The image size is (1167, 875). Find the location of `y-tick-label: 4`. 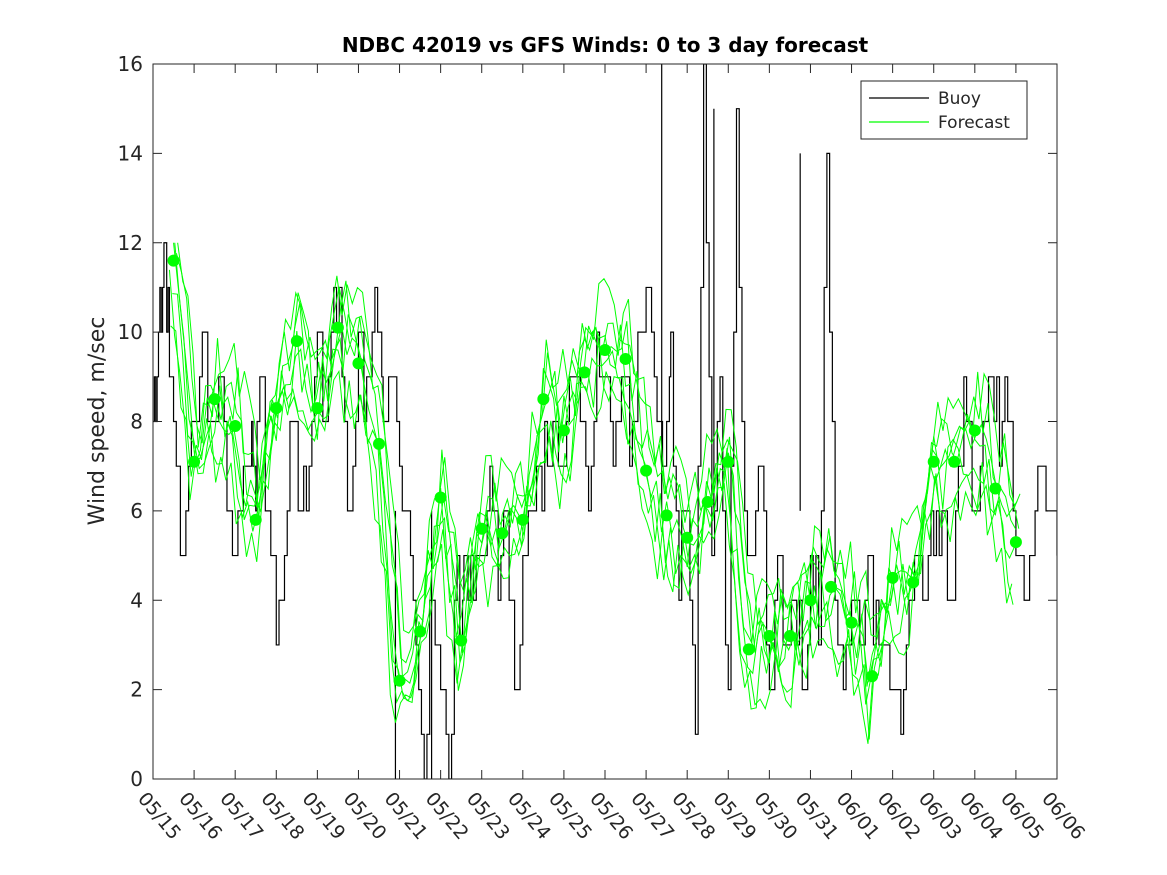

y-tick-label: 4 is located at coordinates (136, 600).